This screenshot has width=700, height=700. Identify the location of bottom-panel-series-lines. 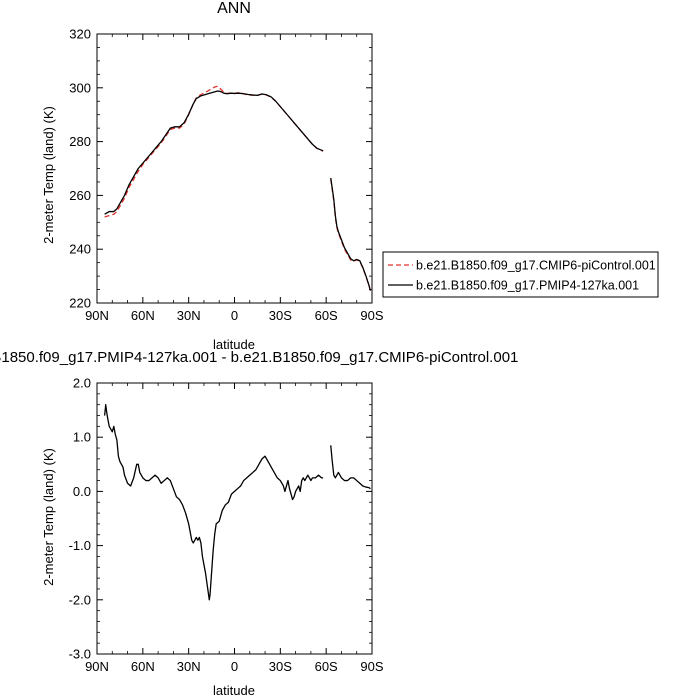
(237, 502).